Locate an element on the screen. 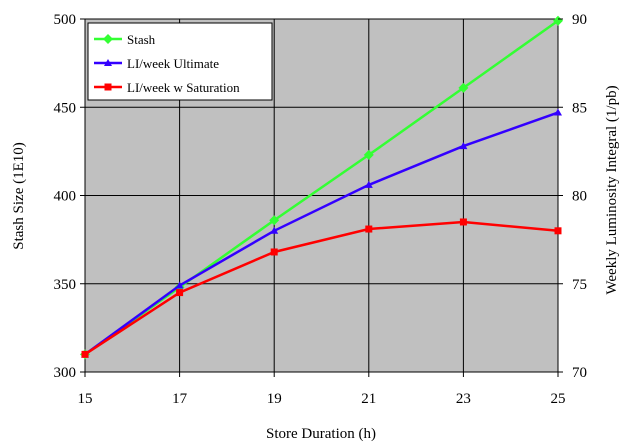 The width and height of the screenshot is (624, 443). legend-label: Stash is located at coordinates (141, 39).